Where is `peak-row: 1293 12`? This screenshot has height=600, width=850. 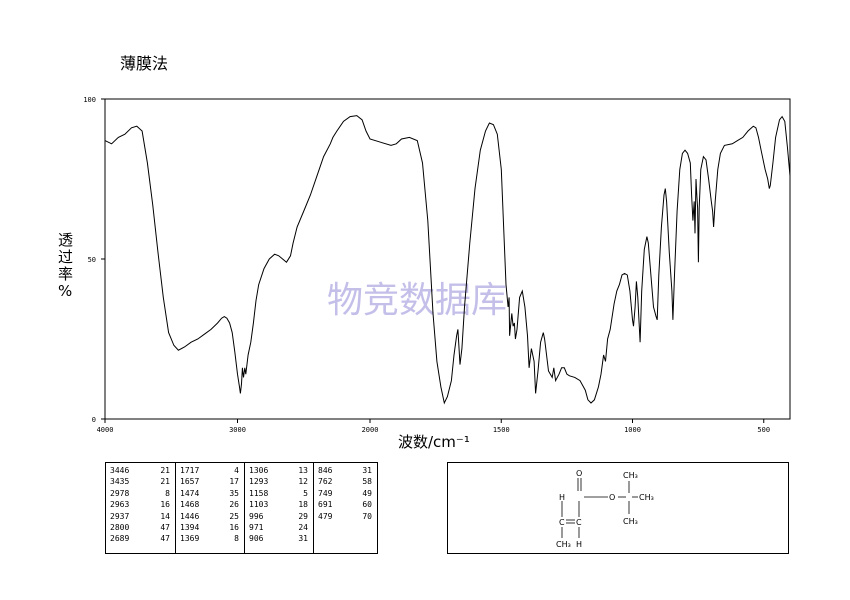 peak-row: 1293 12 is located at coordinates (279, 481).